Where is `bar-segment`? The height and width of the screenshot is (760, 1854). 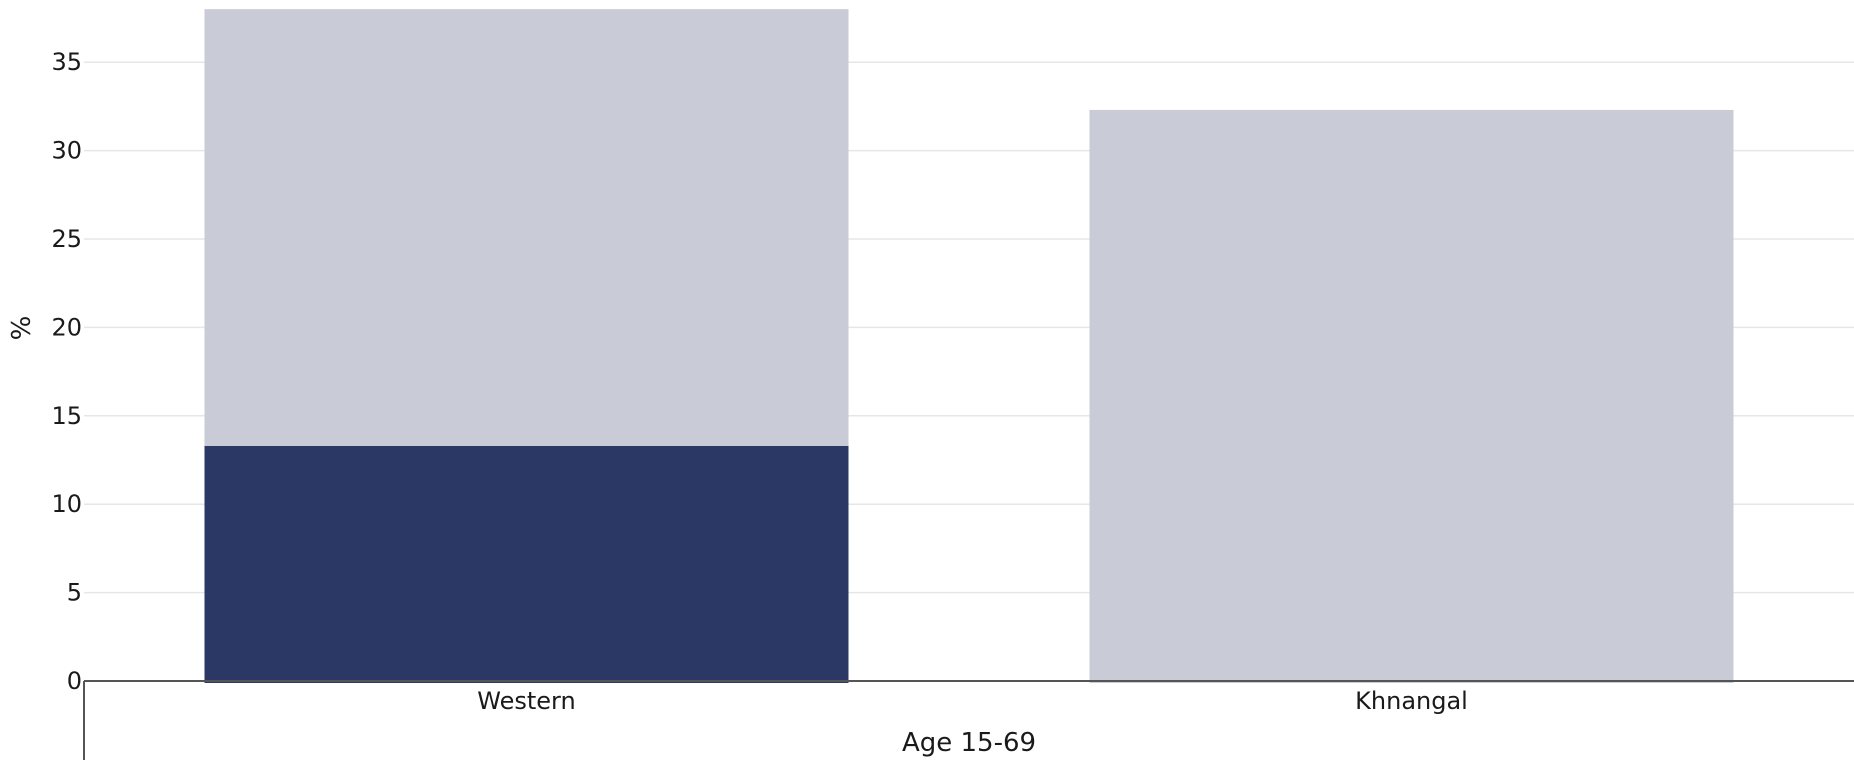
bar-segment is located at coordinates (527, 564).